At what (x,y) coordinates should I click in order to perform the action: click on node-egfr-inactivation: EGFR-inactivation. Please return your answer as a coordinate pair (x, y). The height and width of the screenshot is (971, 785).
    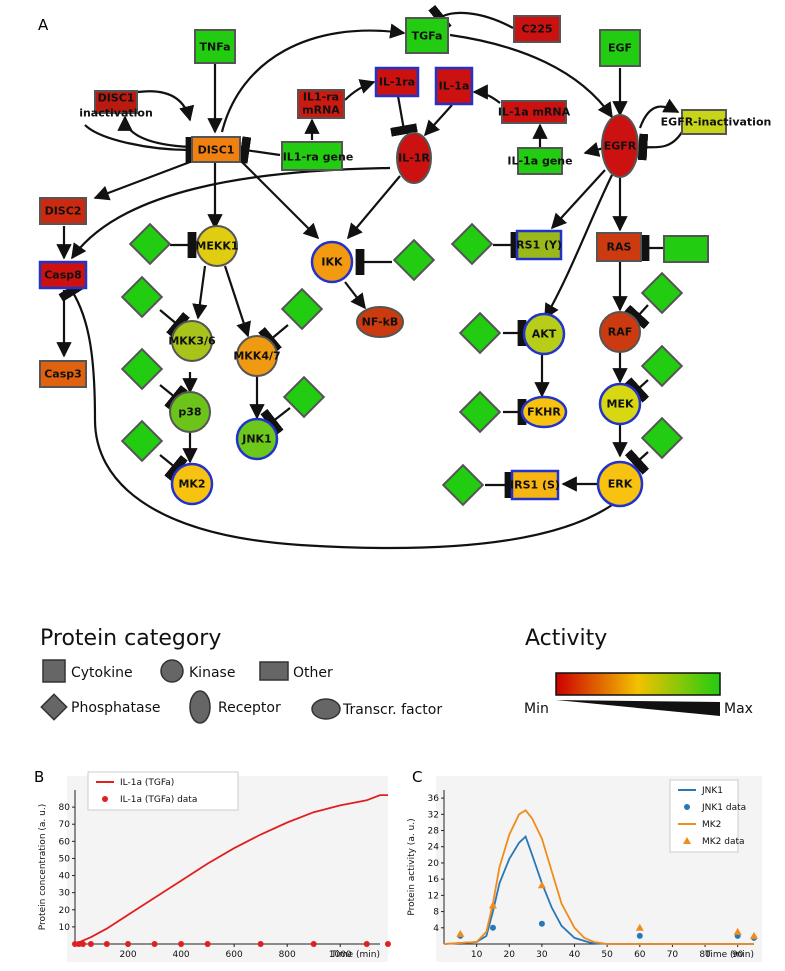
    Looking at the image, I should click on (716, 122).